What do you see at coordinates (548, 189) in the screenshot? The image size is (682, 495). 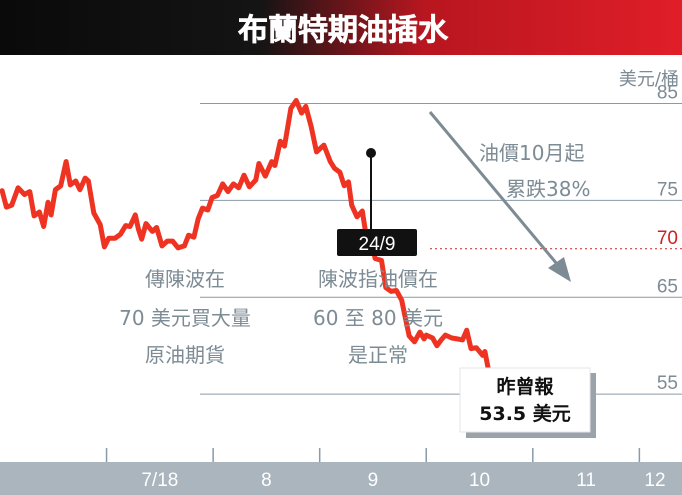 I see `trend-annotation-line2: 累跌38%` at bounding box center [548, 189].